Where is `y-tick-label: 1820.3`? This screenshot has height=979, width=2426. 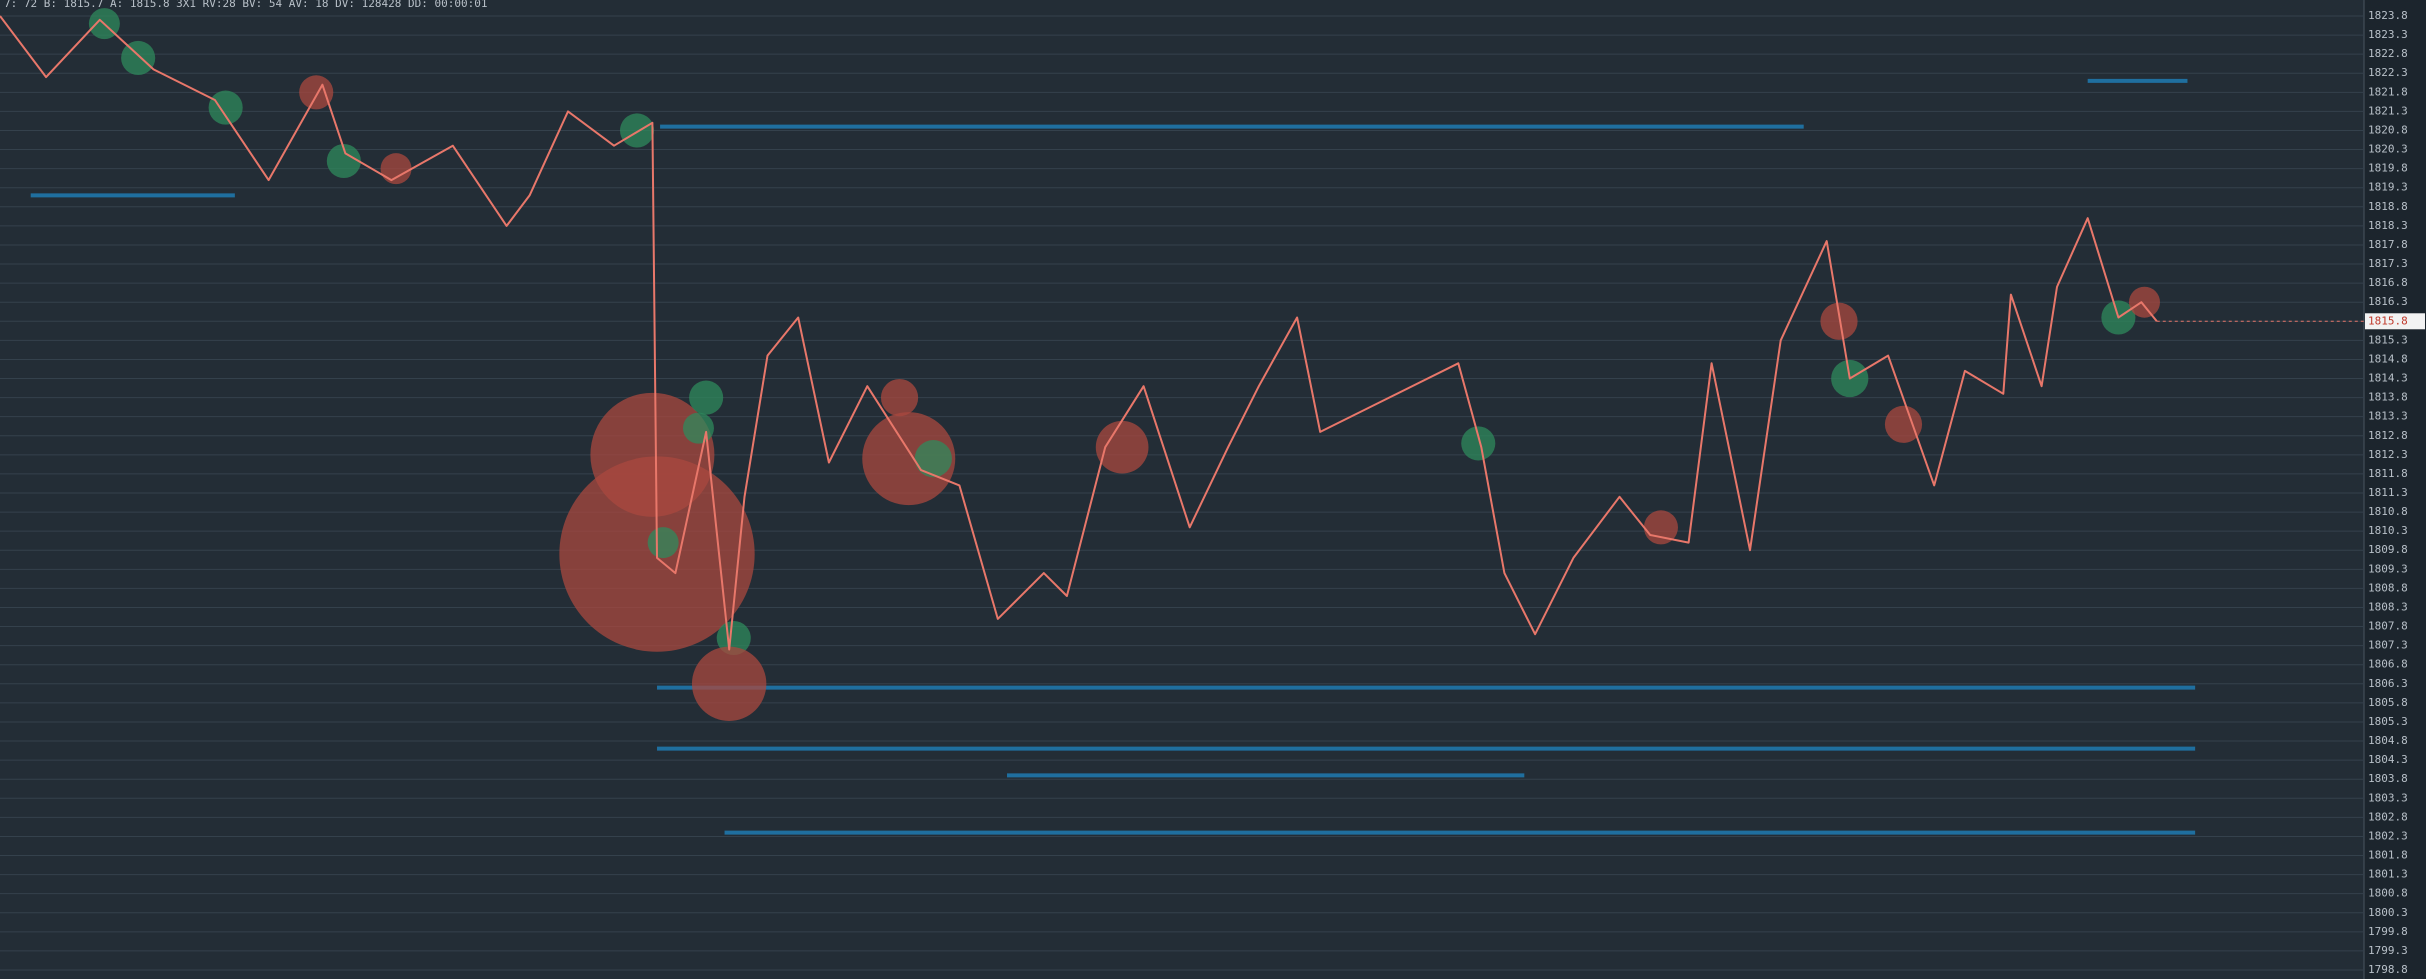
y-tick-label: 1820.3 is located at coordinates (2388, 149).